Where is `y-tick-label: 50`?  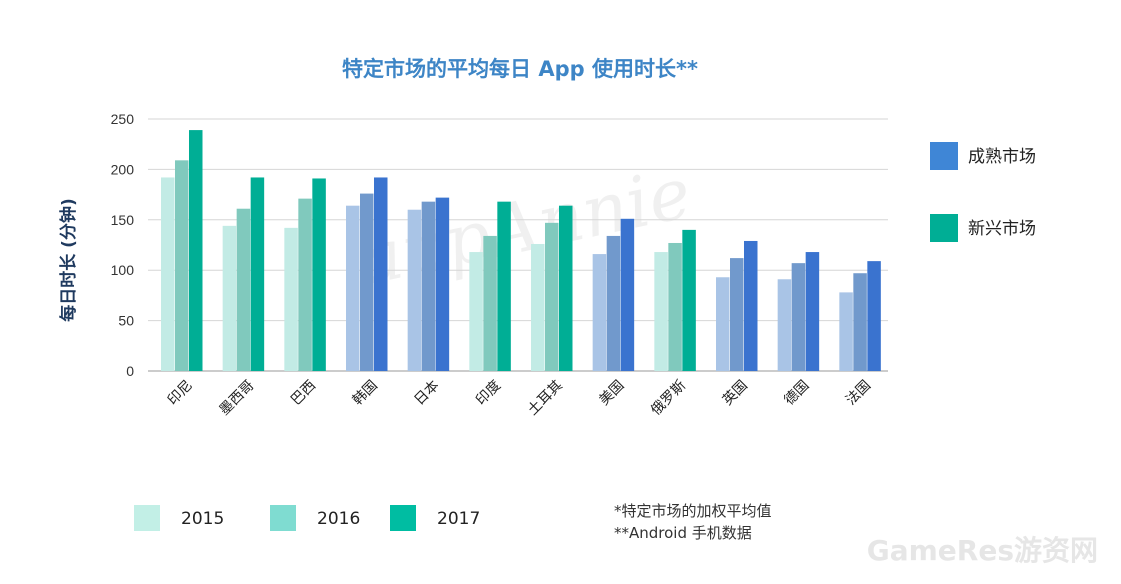 y-tick-label: 50 is located at coordinates (126, 321).